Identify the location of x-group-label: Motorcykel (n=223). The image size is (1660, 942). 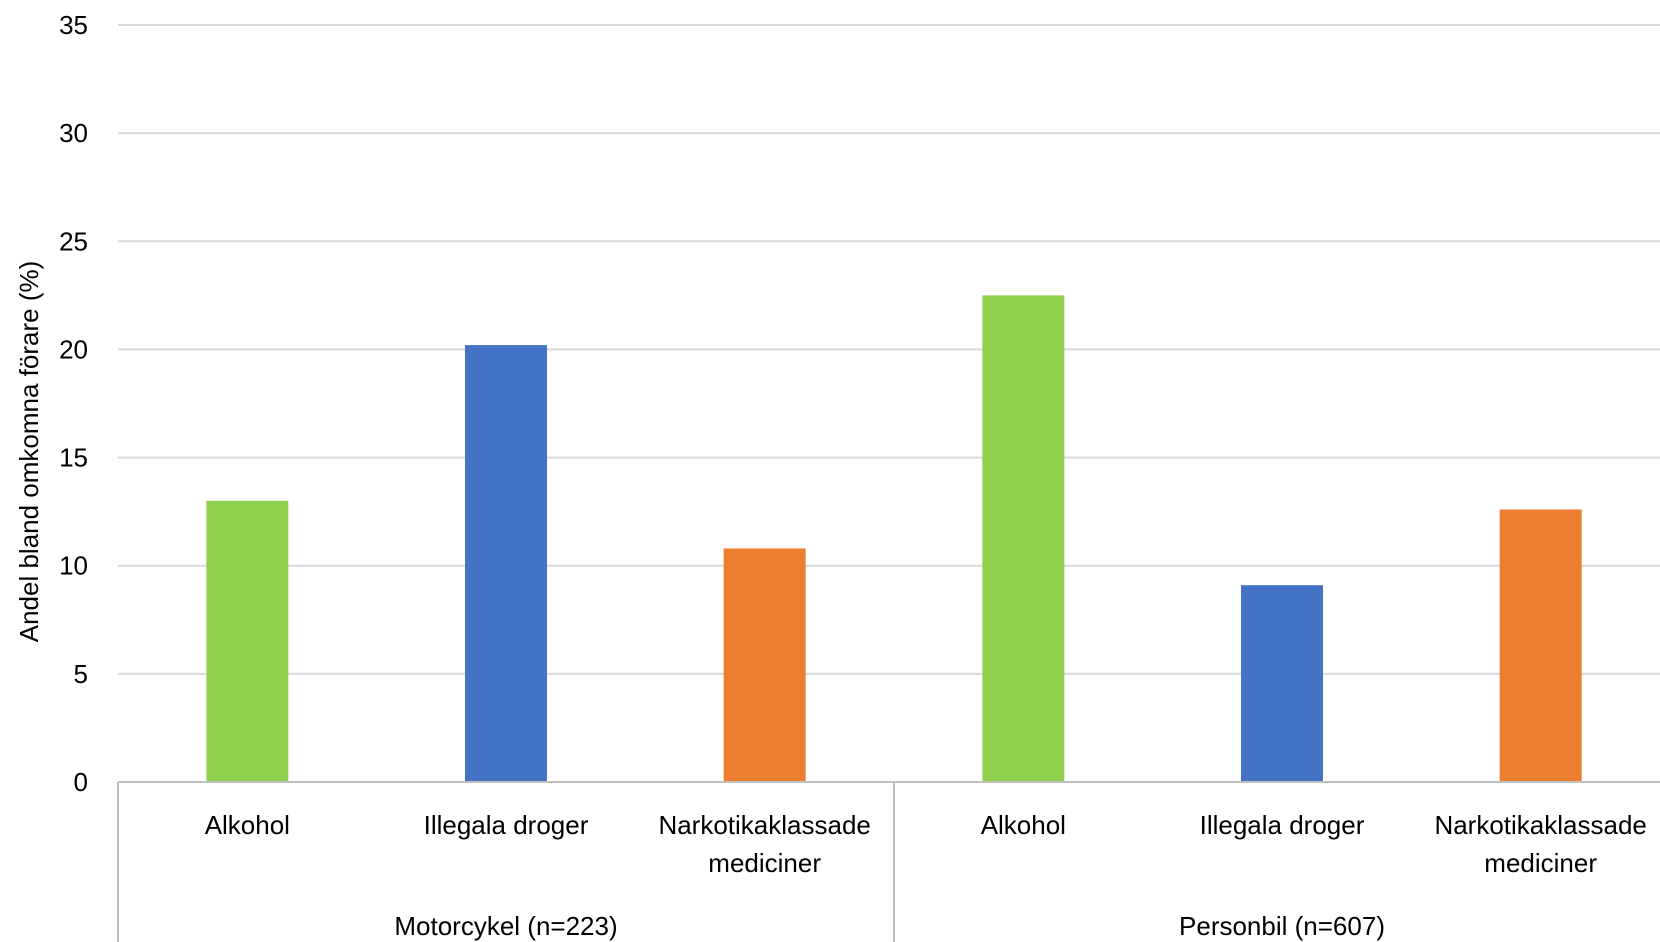
(505, 926).